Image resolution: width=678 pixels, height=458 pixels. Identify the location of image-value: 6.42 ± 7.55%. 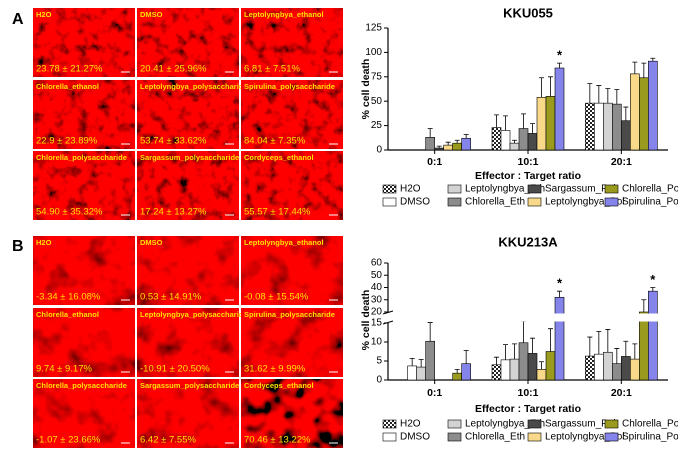
(168, 440).